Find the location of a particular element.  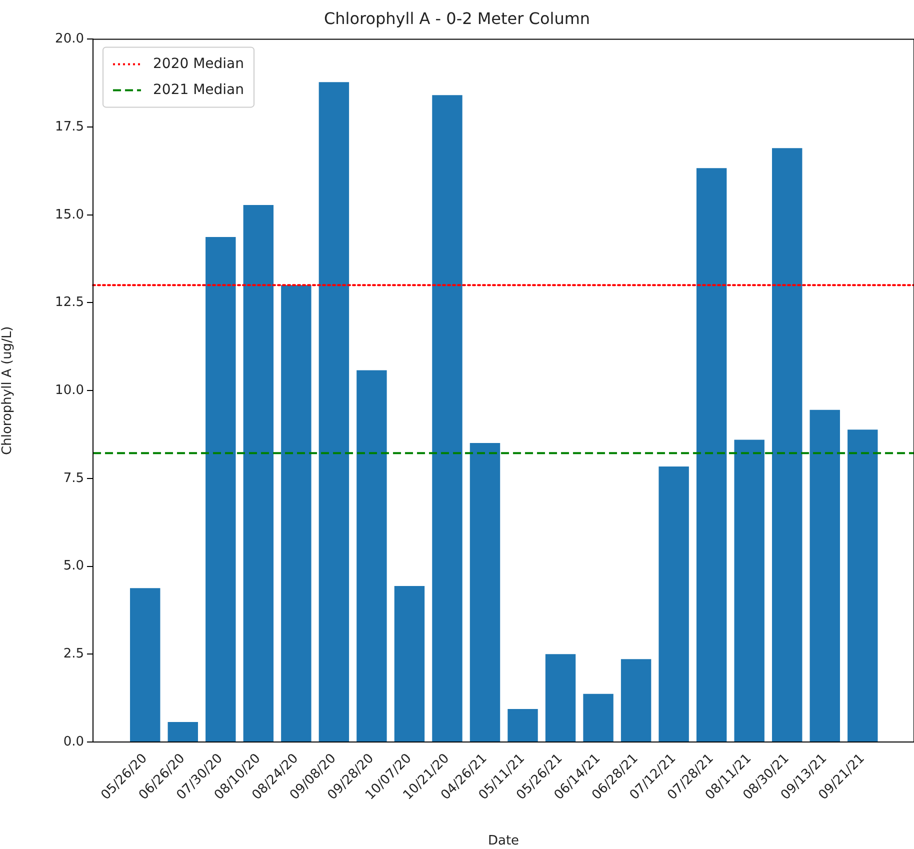

y-tick-label: 7.5 is located at coordinates (73, 478).